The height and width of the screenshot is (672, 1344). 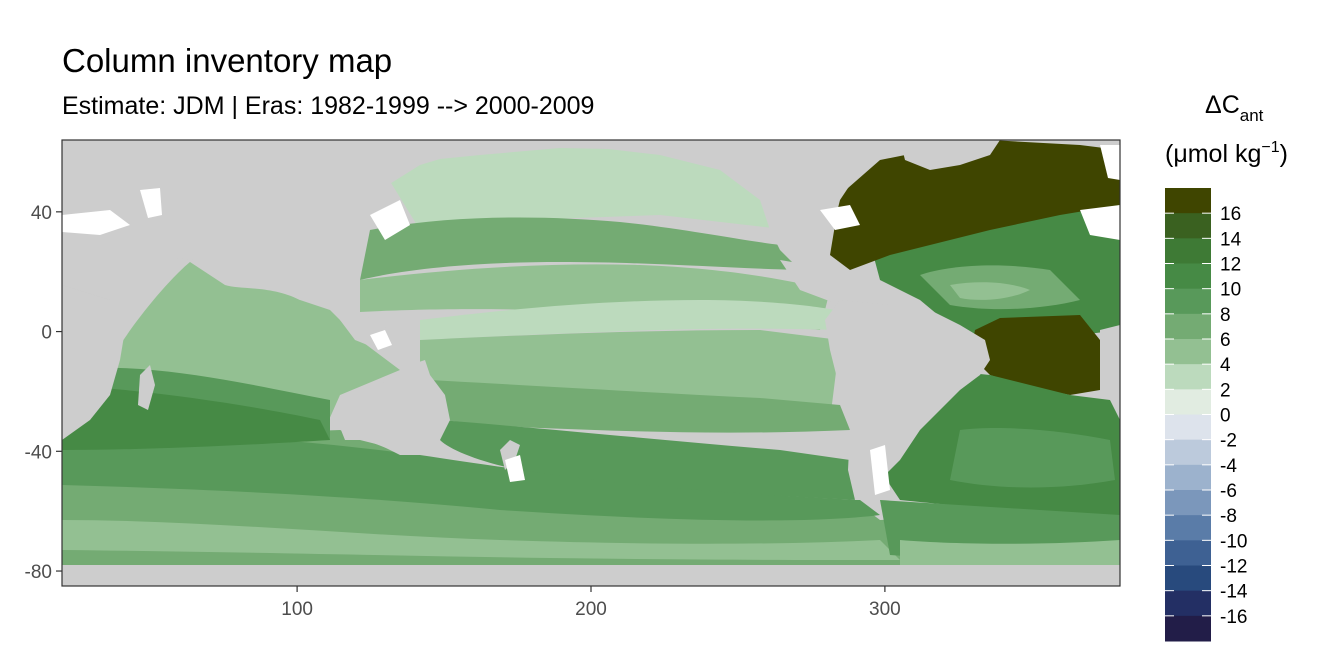 What do you see at coordinates (1284, 154) in the screenshot?
I see `legend-unit-close: )` at bounding box center [1284, 154].